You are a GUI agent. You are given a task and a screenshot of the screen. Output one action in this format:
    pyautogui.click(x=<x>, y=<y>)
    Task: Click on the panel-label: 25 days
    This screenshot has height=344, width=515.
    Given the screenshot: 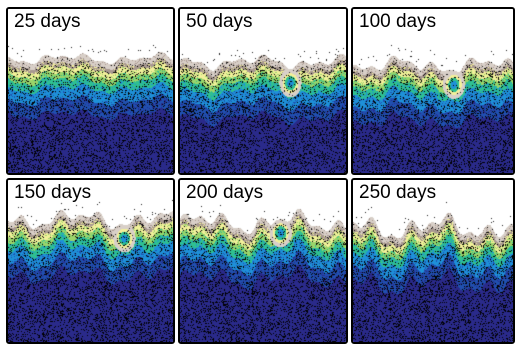 What is the action you would take?
    pyautogui.click(x=47, y=21)
    